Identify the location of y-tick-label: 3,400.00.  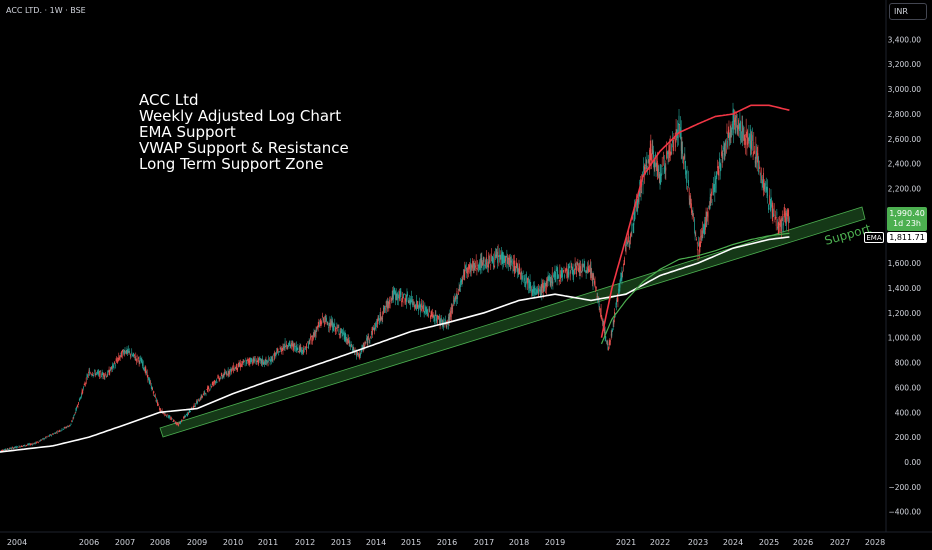
(905, 39).